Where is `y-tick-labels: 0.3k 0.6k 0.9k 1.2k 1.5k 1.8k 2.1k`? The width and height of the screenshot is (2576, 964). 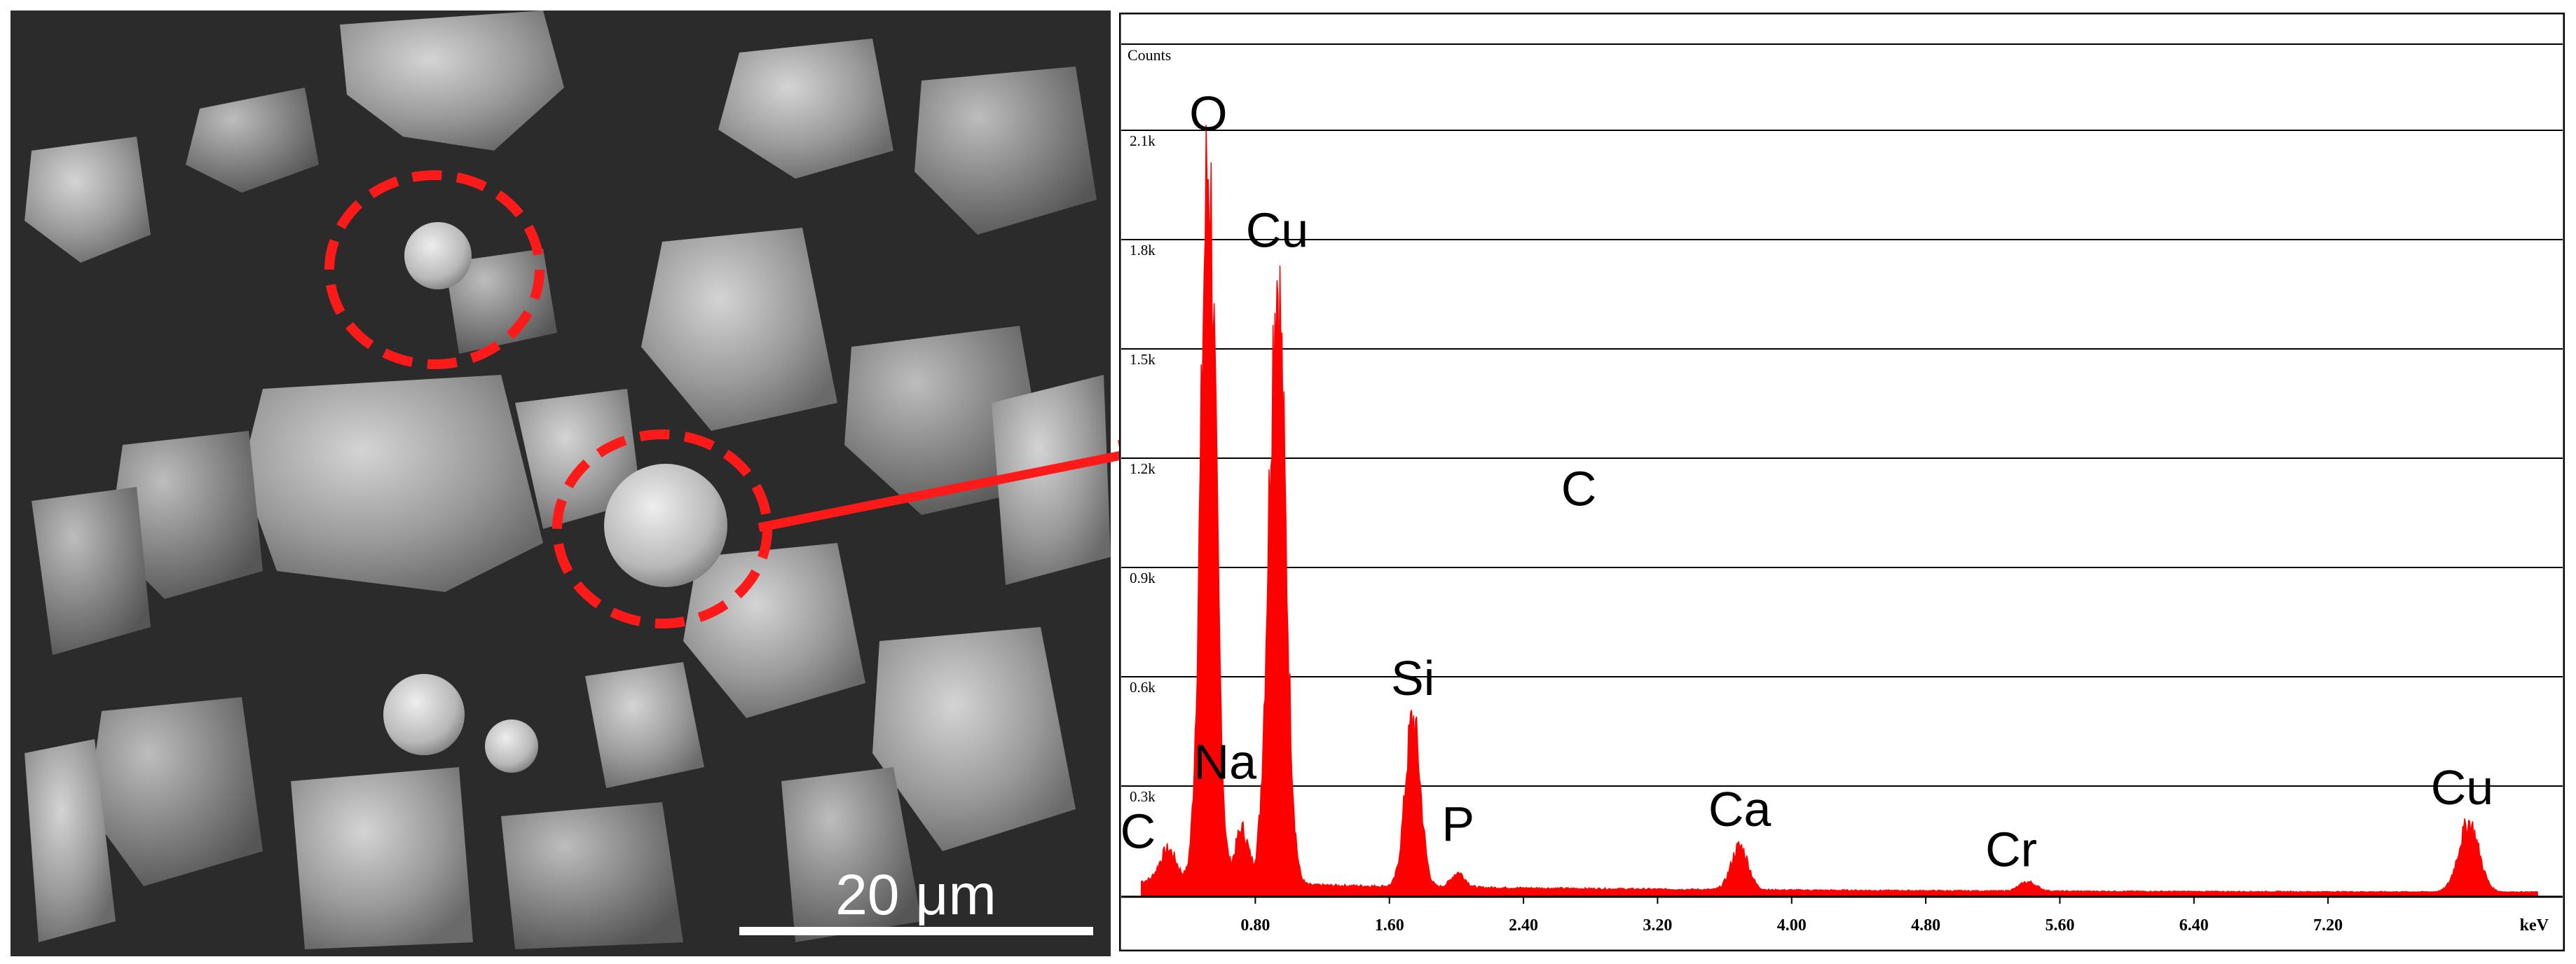 y-tick-labels: 0.3k 0.6k 0.9k 1.2k 1.5k 1.8k 2.1k is located at coordinates (1143, 469).